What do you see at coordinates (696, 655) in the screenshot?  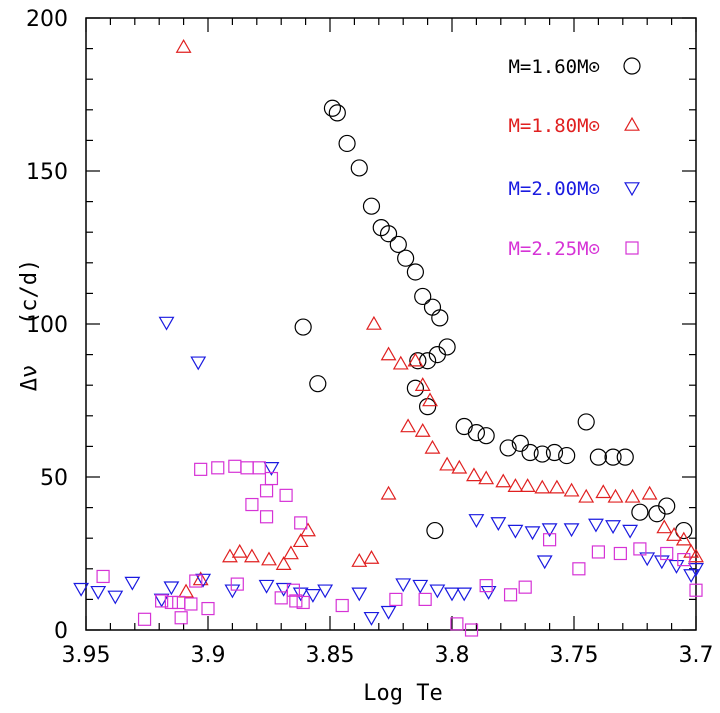 I see `x-tick-label: 3.7` at bounding box center [696, 655].